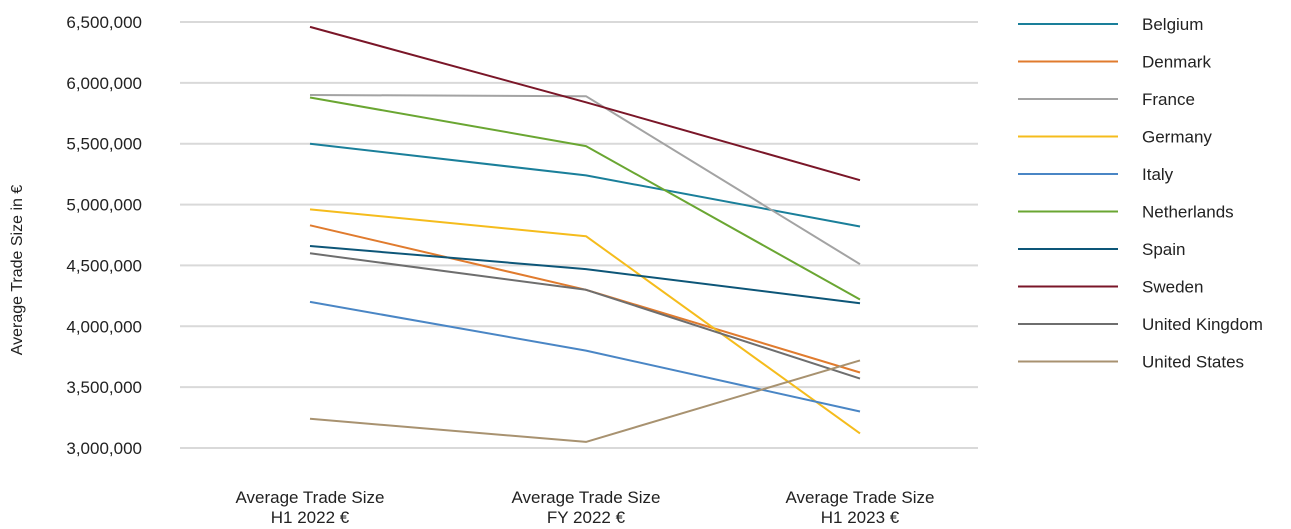  Describe the element at coordinates (1096, 174) in the screenshot. I see `legend-item-italy: Italy` at that location.